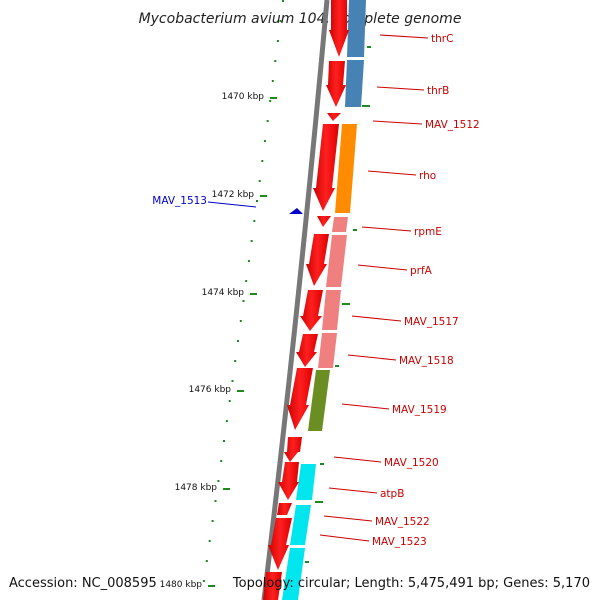 The height and width of the screenshot is (600, 600). Describe the element at coordinates (452, 125) in the screenshot. I see `gene-label-mav1512: MAV_1512` at that location.